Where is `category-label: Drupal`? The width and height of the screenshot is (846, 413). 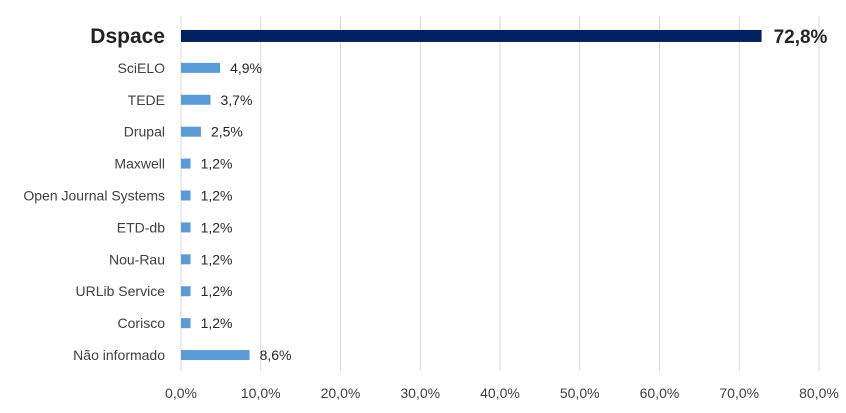
category-label: Drupal is located at coordinates (144, 132).